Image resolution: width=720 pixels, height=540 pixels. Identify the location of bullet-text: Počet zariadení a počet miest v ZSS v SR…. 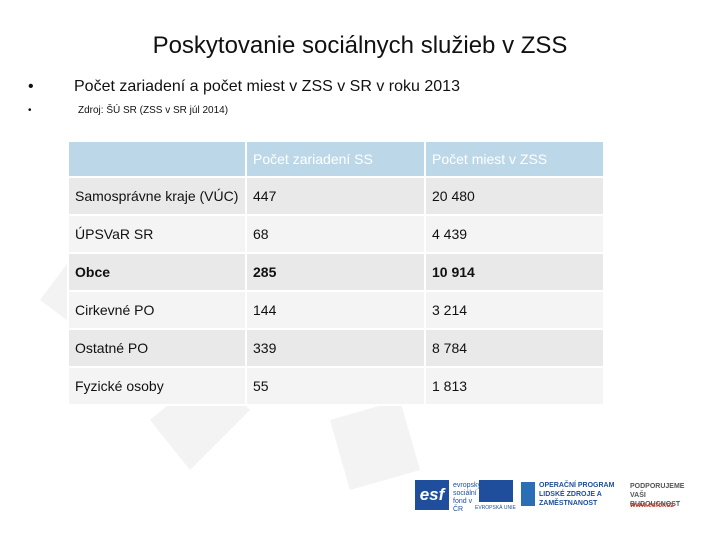
(267, 86).